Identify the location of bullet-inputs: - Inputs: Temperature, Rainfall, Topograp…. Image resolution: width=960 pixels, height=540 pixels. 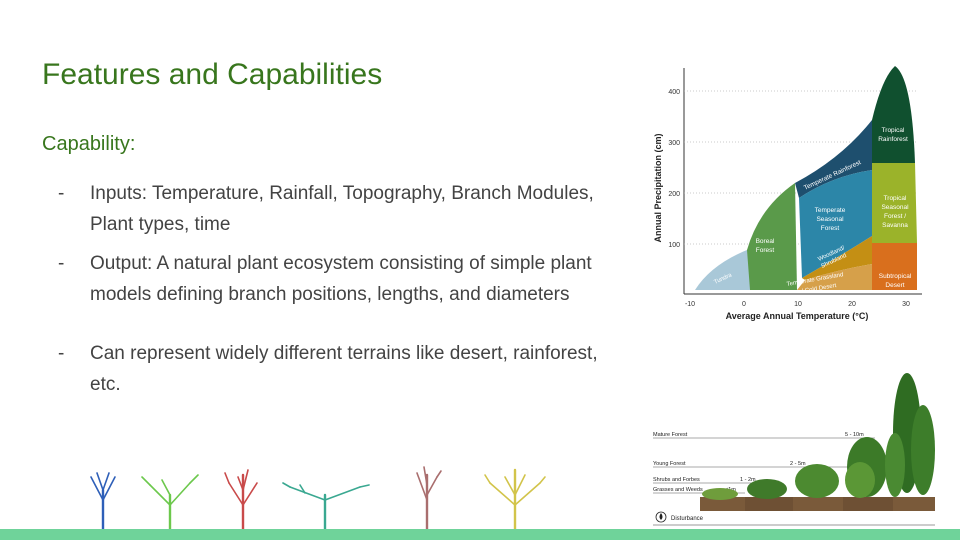
(322, 209).